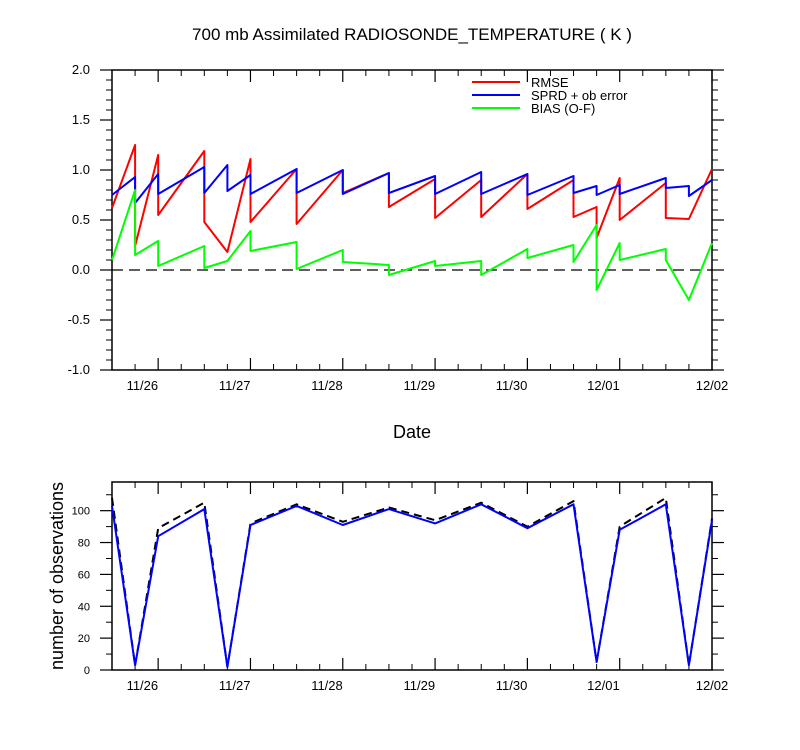 This screenshot has height=750, width=800. I want to click on y-tick-label: -0.5, so click(79, 319).